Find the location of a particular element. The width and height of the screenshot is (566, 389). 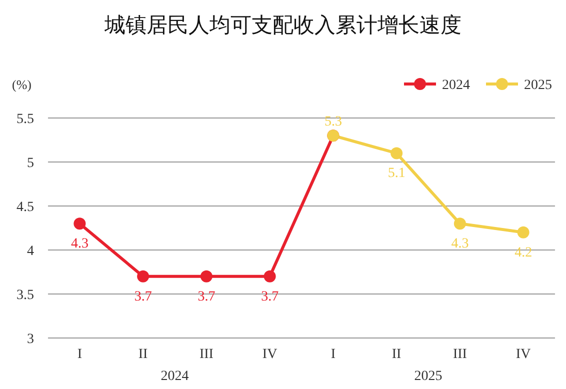

data-label: 5.3 is located at coordinates (333, 122).